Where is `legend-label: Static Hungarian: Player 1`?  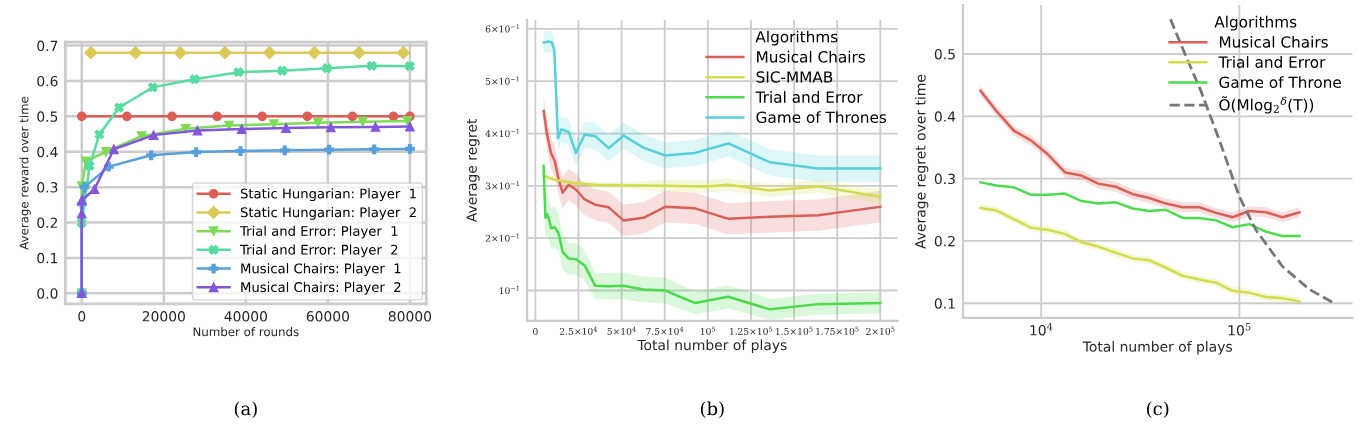
legend-label: Static Hungarian: Player 1 is located at coordinates (328, 195).